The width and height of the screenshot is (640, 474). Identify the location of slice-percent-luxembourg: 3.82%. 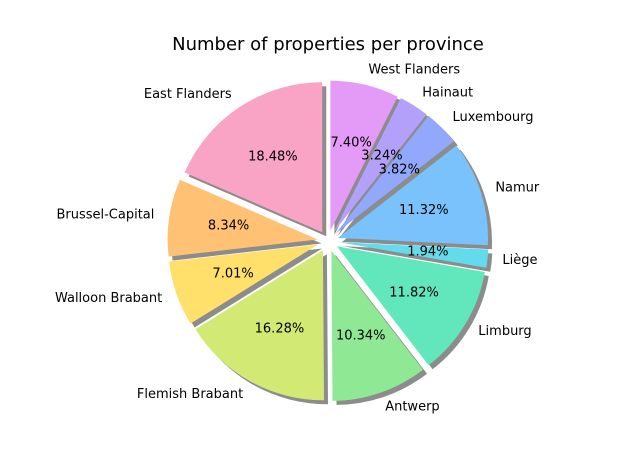
(399, 170).